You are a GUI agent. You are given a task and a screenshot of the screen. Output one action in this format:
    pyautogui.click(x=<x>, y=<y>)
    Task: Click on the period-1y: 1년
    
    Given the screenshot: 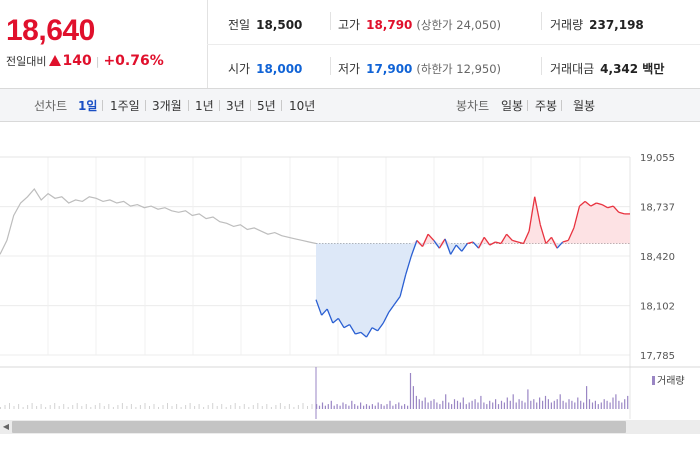 What is the action you would take?
    pyautogui.click(x=204, y=106)
    